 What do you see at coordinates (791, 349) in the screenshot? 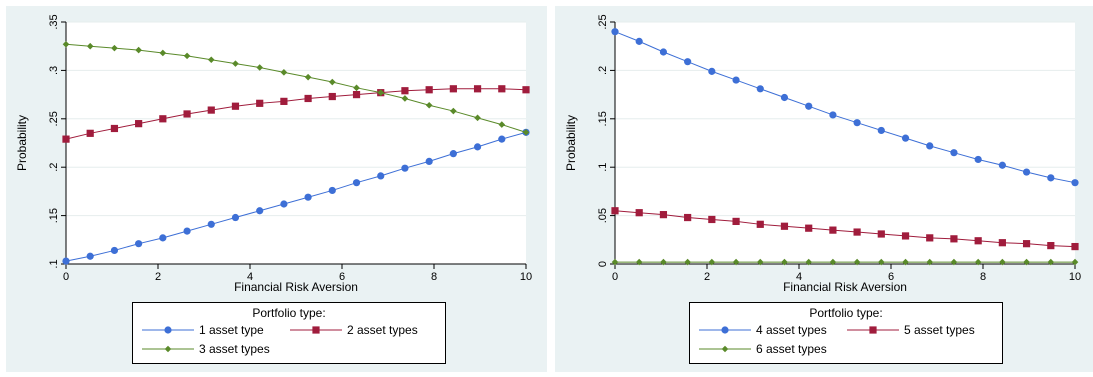
I see `legend-label: 6 asset types` at bounding box center [791, 349].